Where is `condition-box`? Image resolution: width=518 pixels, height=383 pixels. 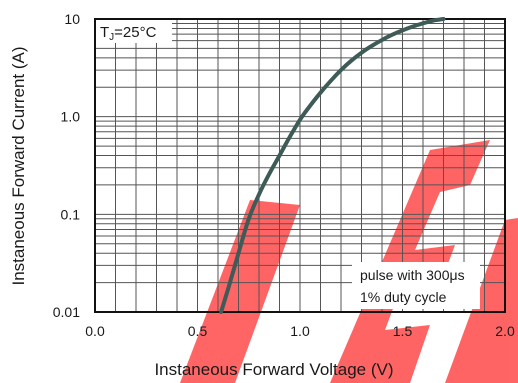
condition-box is located at coordinates (134, 31).